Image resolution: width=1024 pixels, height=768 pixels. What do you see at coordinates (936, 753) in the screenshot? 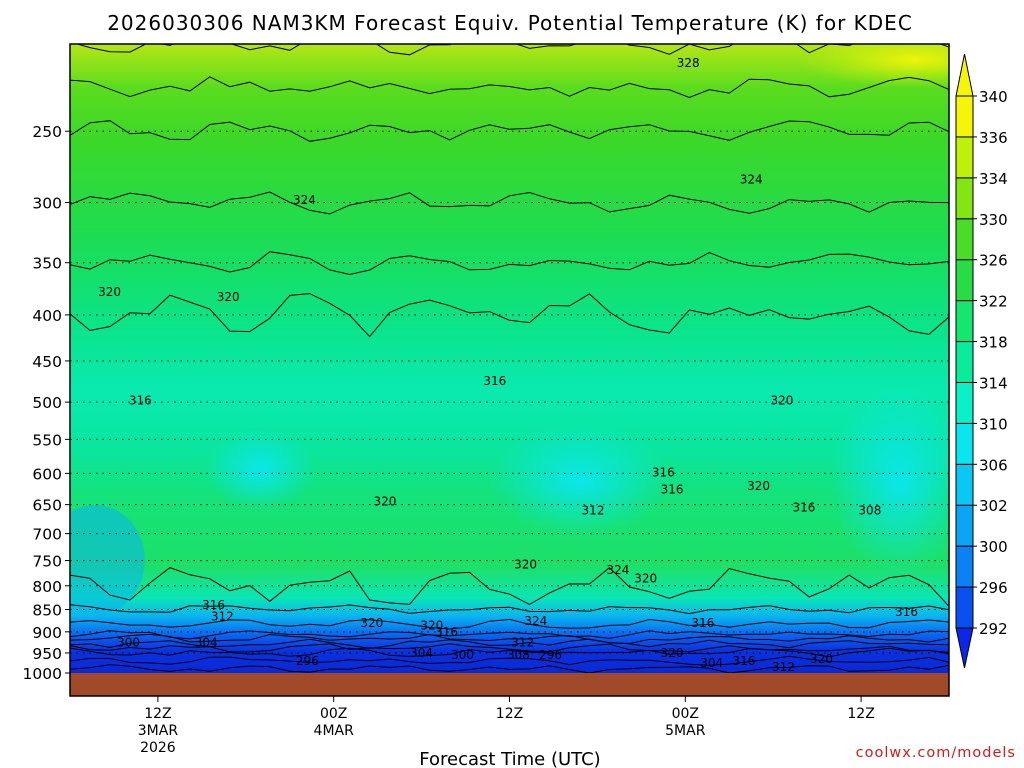
I see `credit-text: coolwx.com/models` at bounding box center [936, 753].